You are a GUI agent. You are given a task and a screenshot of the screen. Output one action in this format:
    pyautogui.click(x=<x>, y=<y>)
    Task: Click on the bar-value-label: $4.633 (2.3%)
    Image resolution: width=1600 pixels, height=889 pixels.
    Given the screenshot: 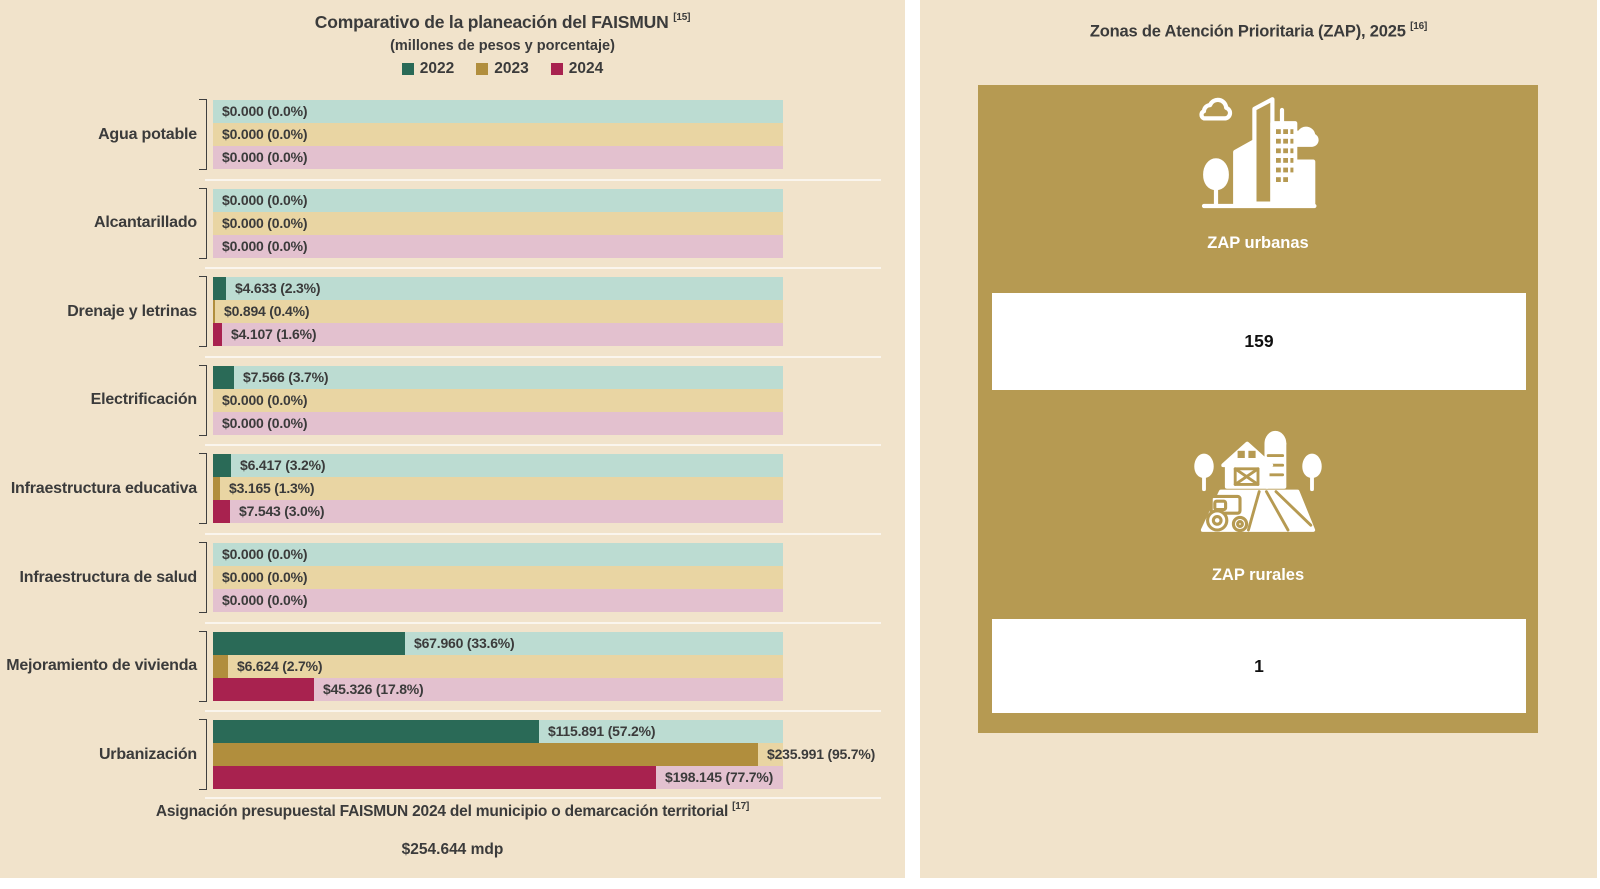 What is the action you would take?
    pyautogui.click(x=278, y=288)
    